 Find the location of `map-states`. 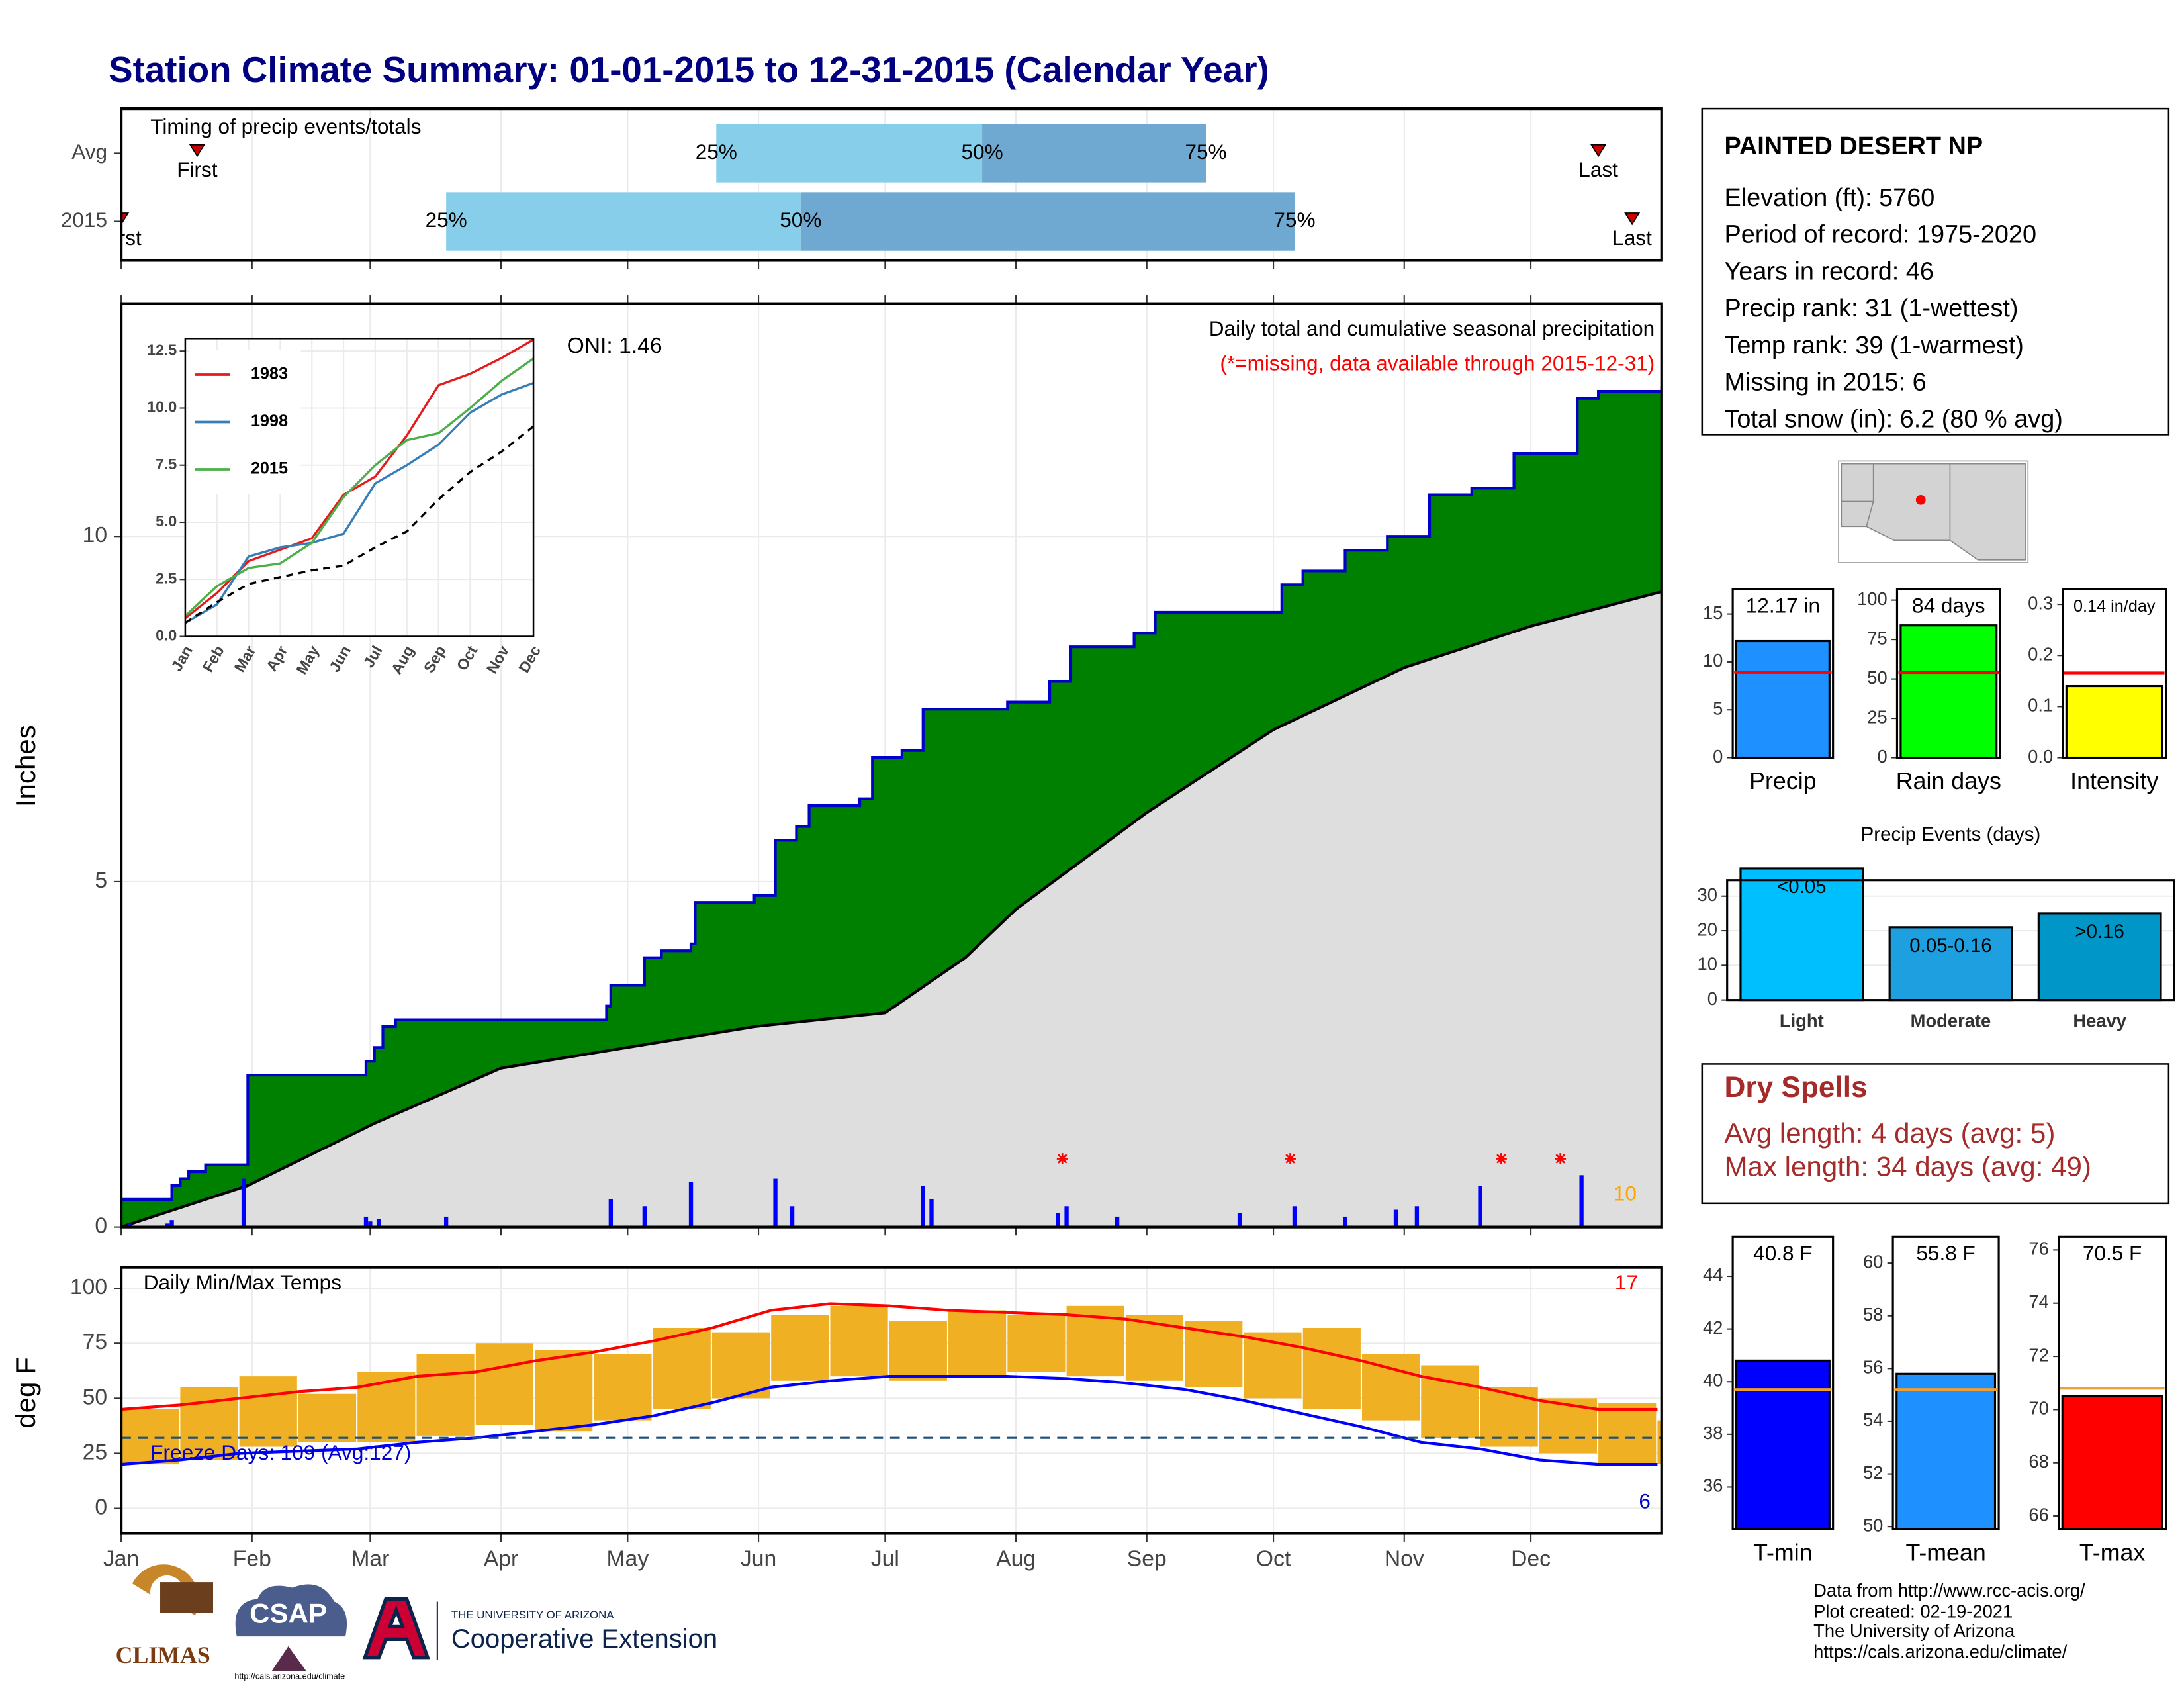

map-states is located at coordinates (1934, 512).